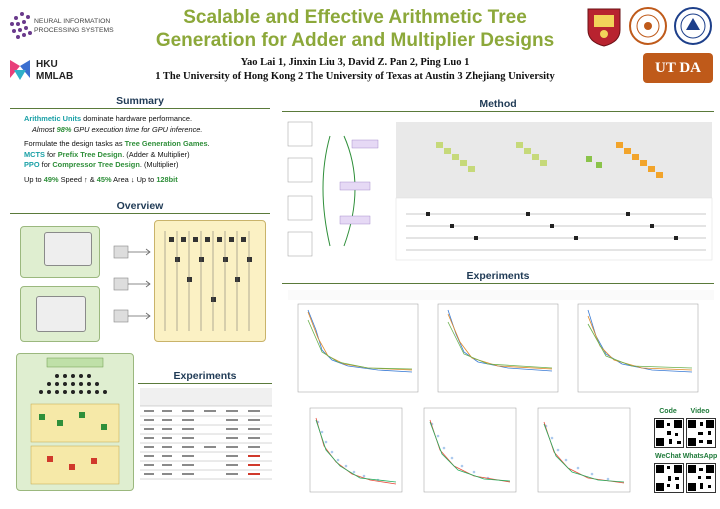  Describe the element at coordinates (77, 179) in the screenshot. I see `summary-line-6-c: Speed ↑ &` at that location.